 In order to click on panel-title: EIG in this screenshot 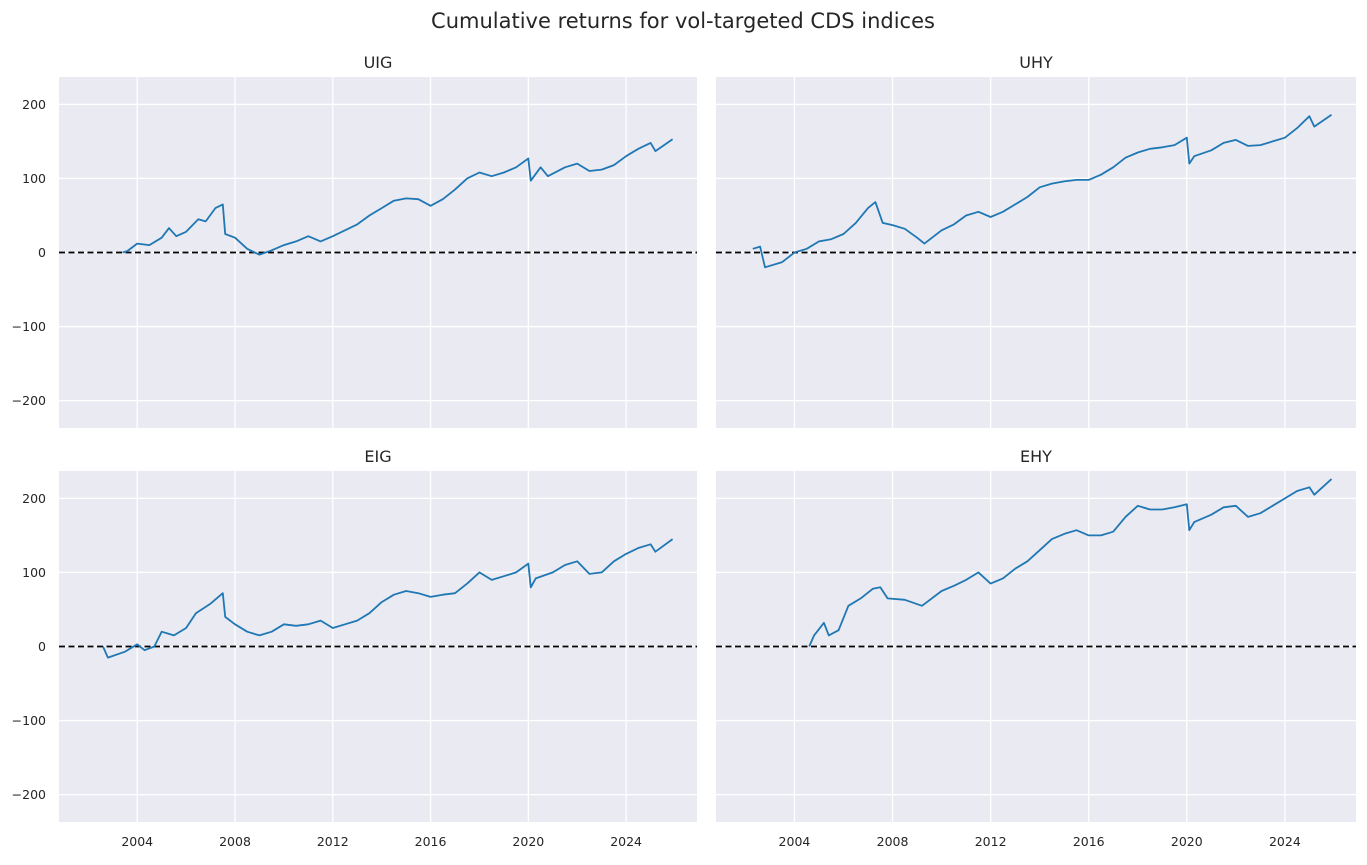, I will do `click(377, 456)`.